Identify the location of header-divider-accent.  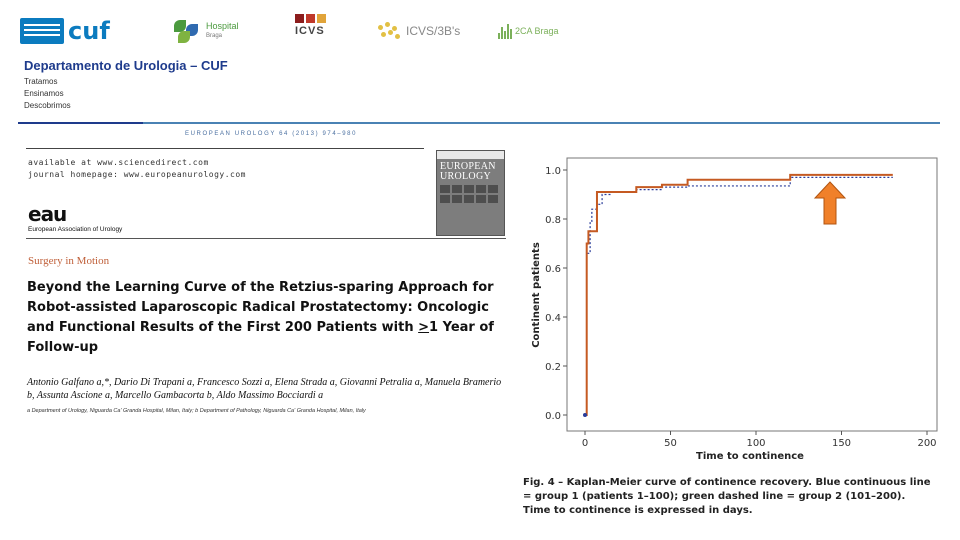
(80, 123).